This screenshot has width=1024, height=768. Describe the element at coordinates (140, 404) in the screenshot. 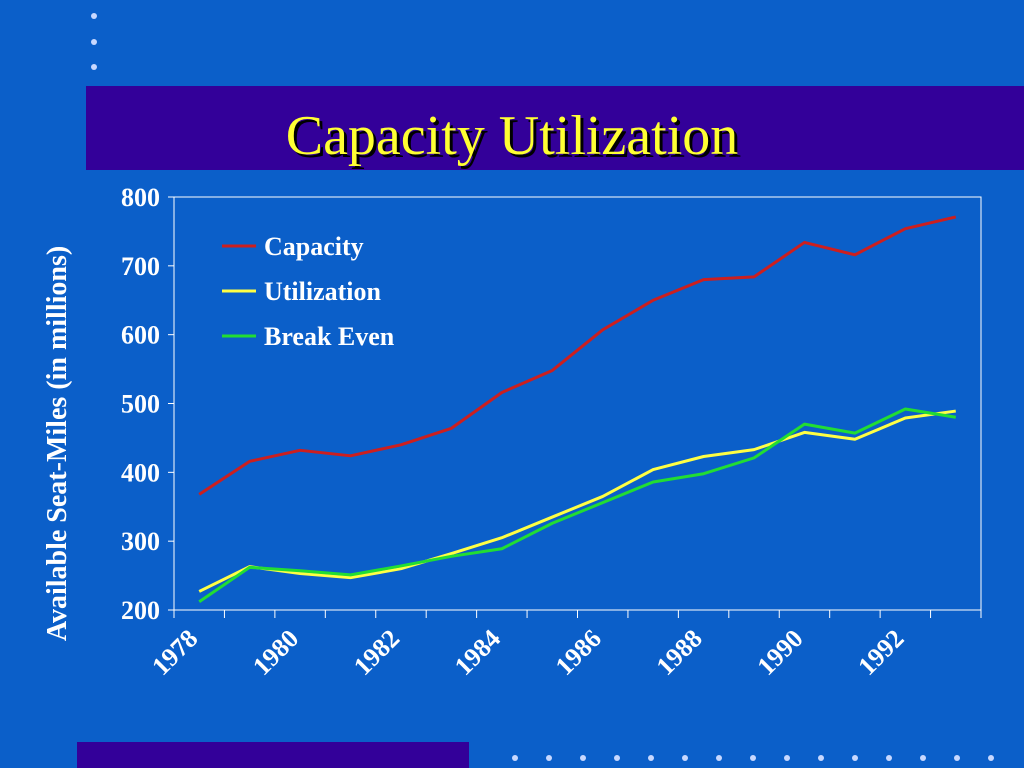

I see `y-tick-label: 500` at that location.